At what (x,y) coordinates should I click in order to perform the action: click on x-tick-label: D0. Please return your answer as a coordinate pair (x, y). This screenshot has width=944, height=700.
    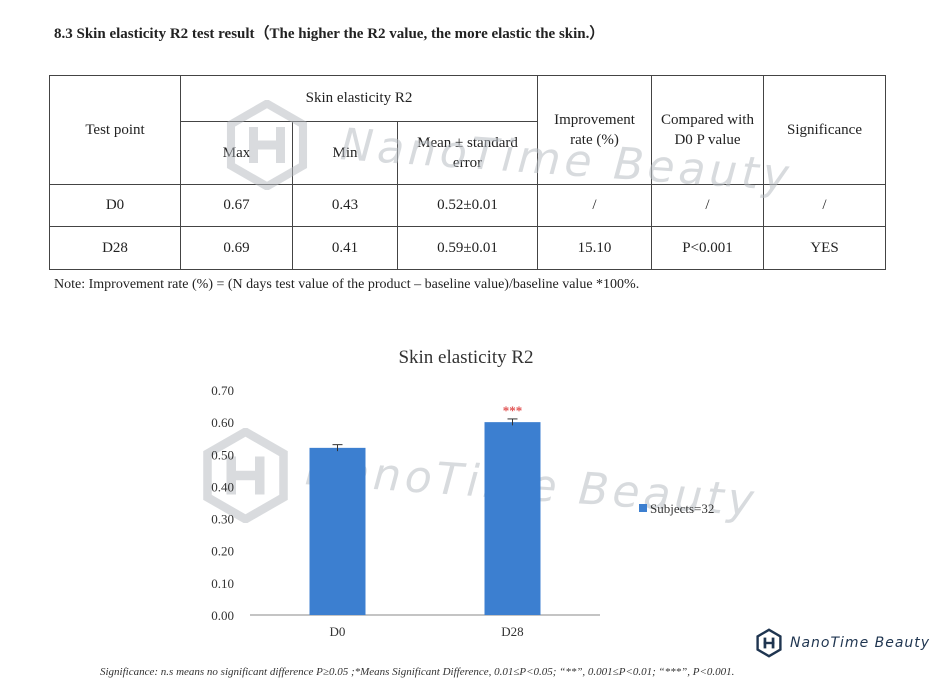
    Looking at the image, I should click on (338, 631).